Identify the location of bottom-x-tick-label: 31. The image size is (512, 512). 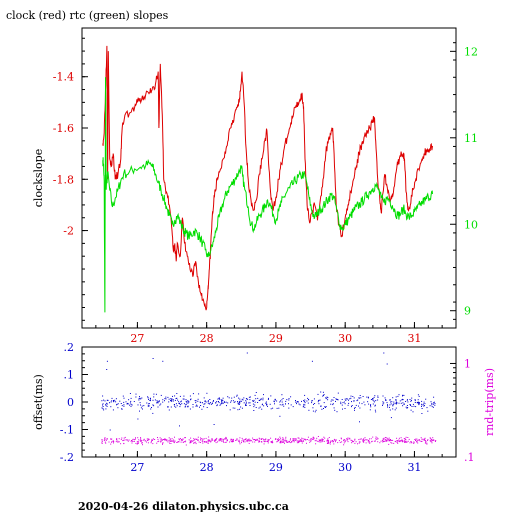
(414, 467).